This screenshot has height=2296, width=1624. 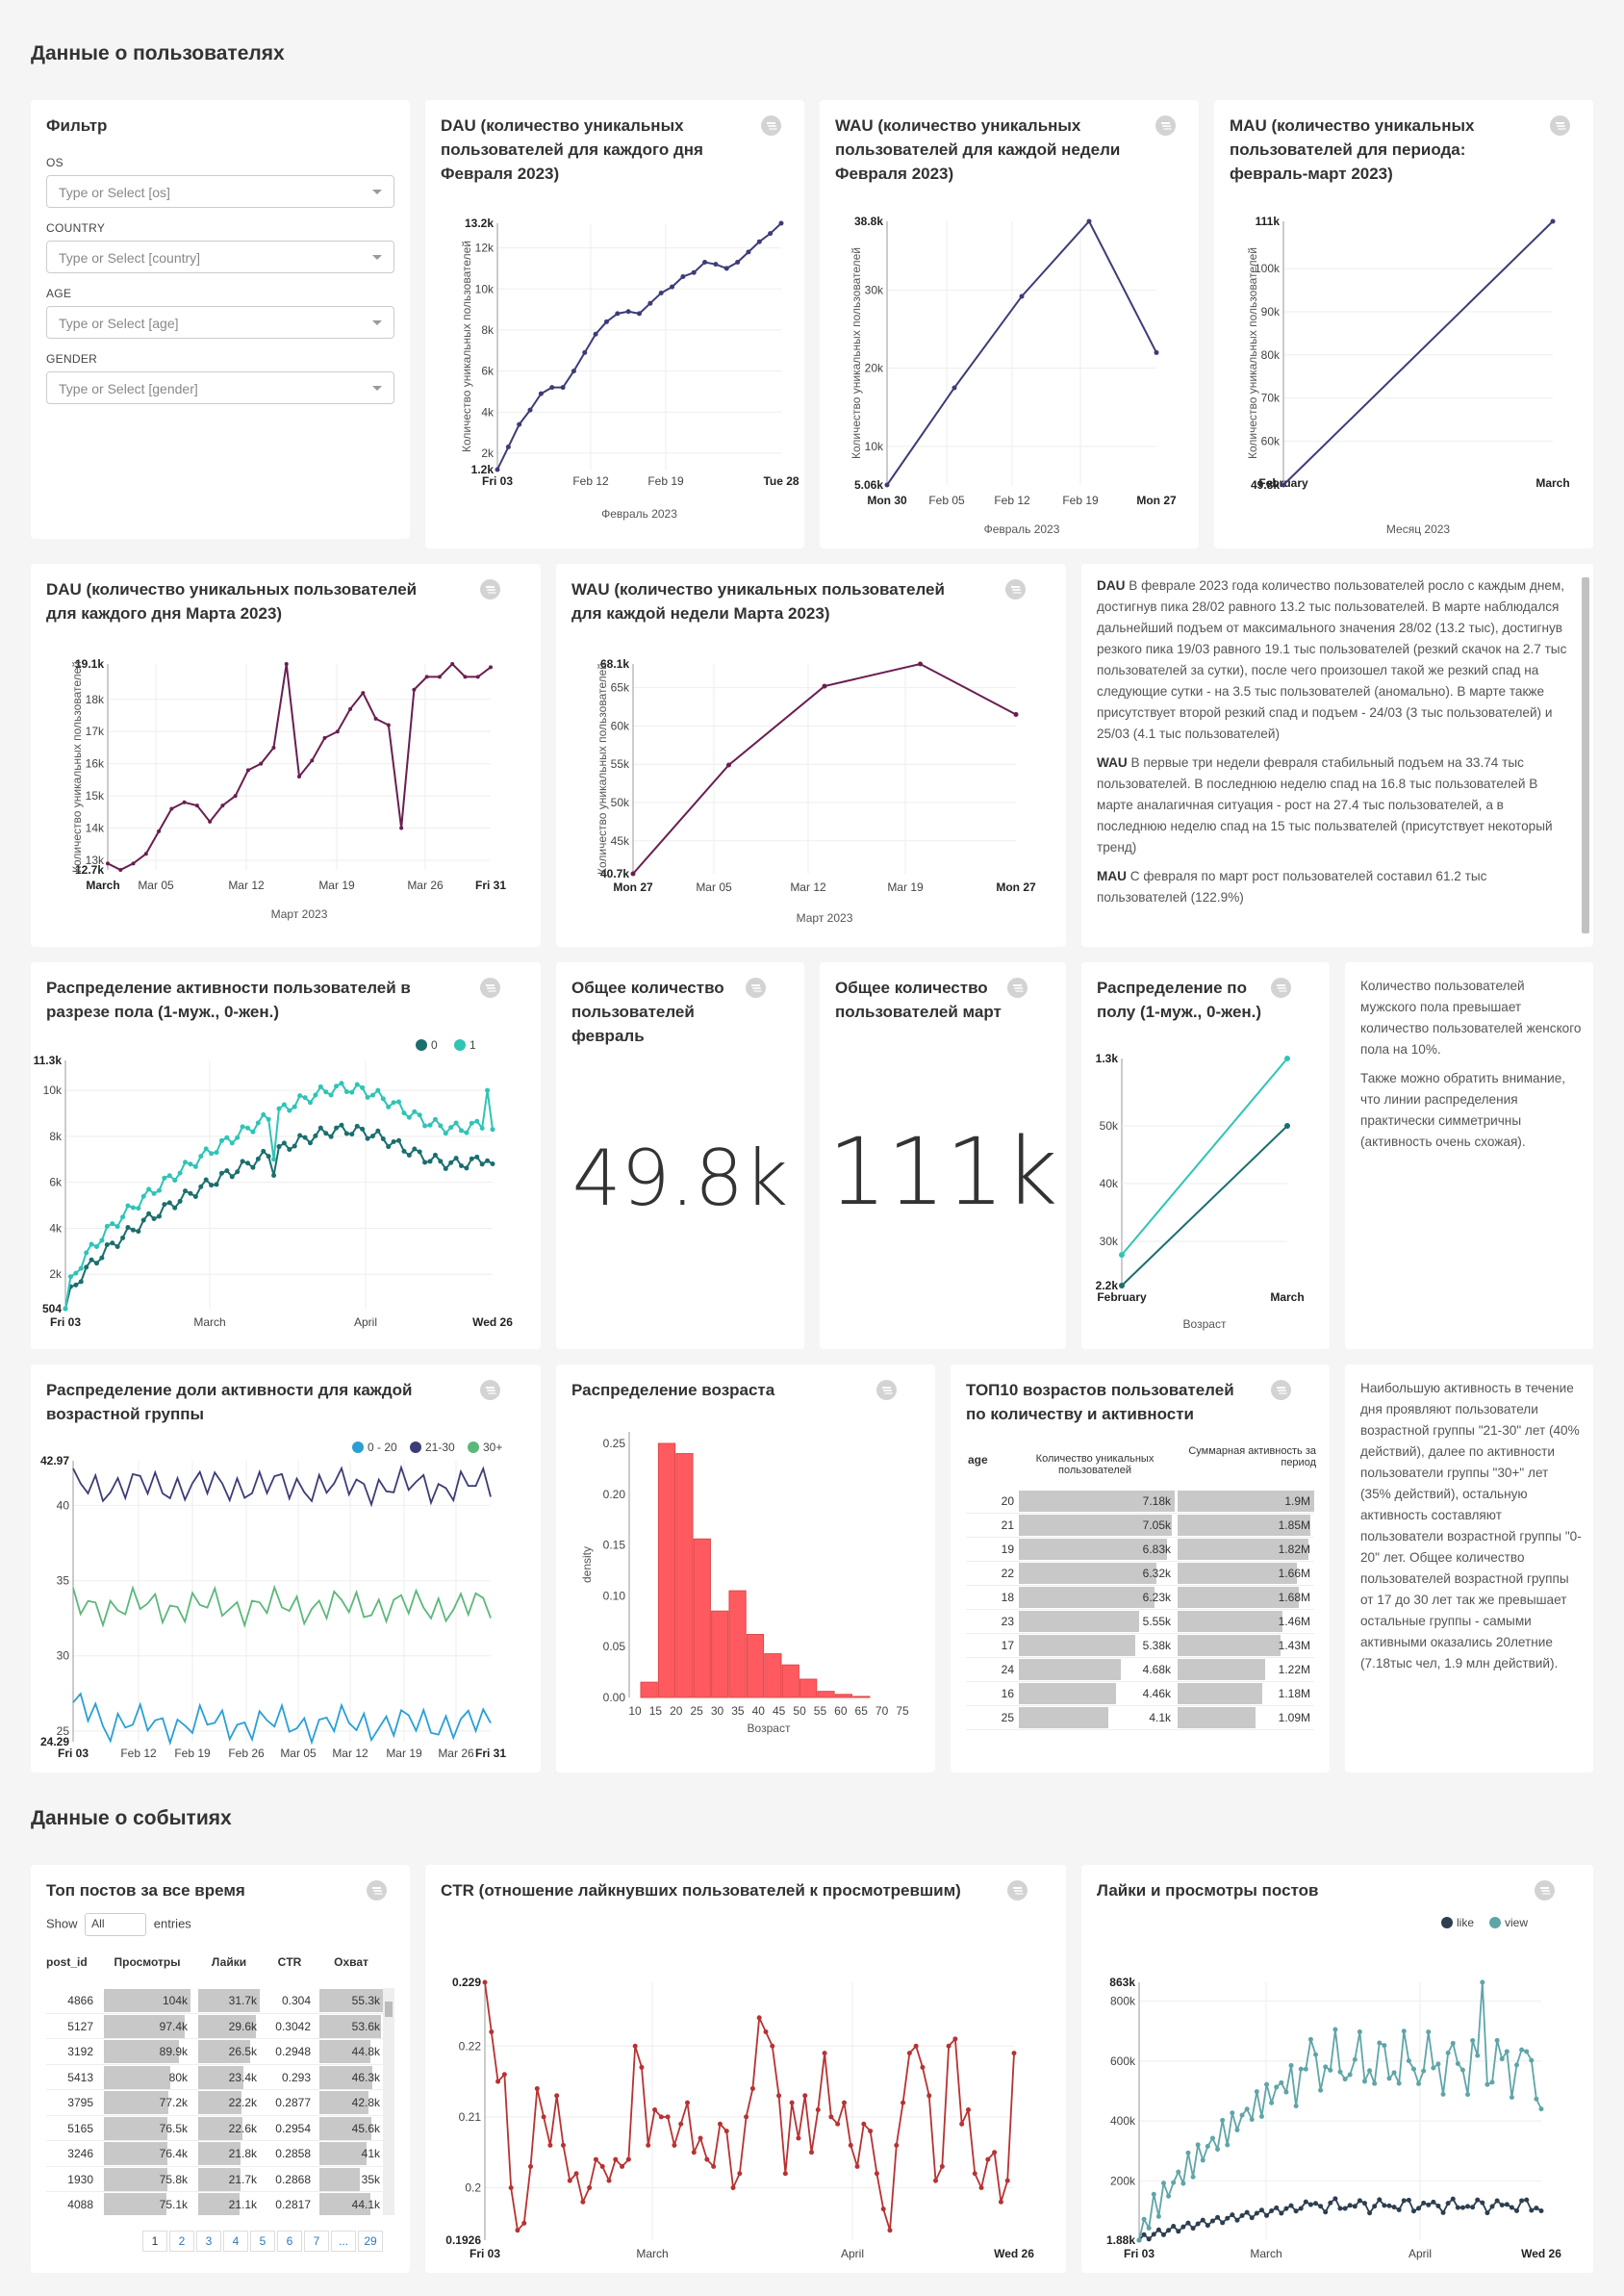 I want to click on age-cell: 20, so click(x=1007, y=1501).